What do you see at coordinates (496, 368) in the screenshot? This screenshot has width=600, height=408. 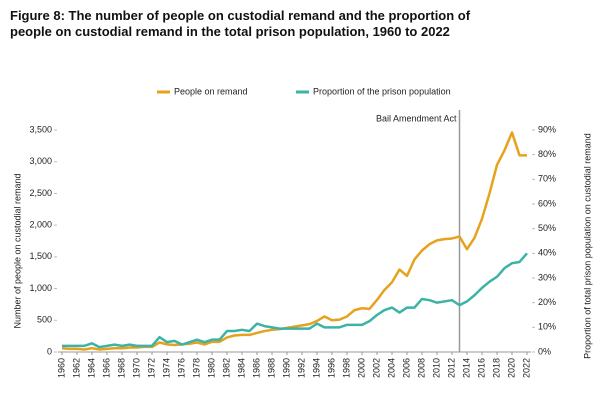 I see `x-tick-label: 2018` at bounding box center [496, 368].